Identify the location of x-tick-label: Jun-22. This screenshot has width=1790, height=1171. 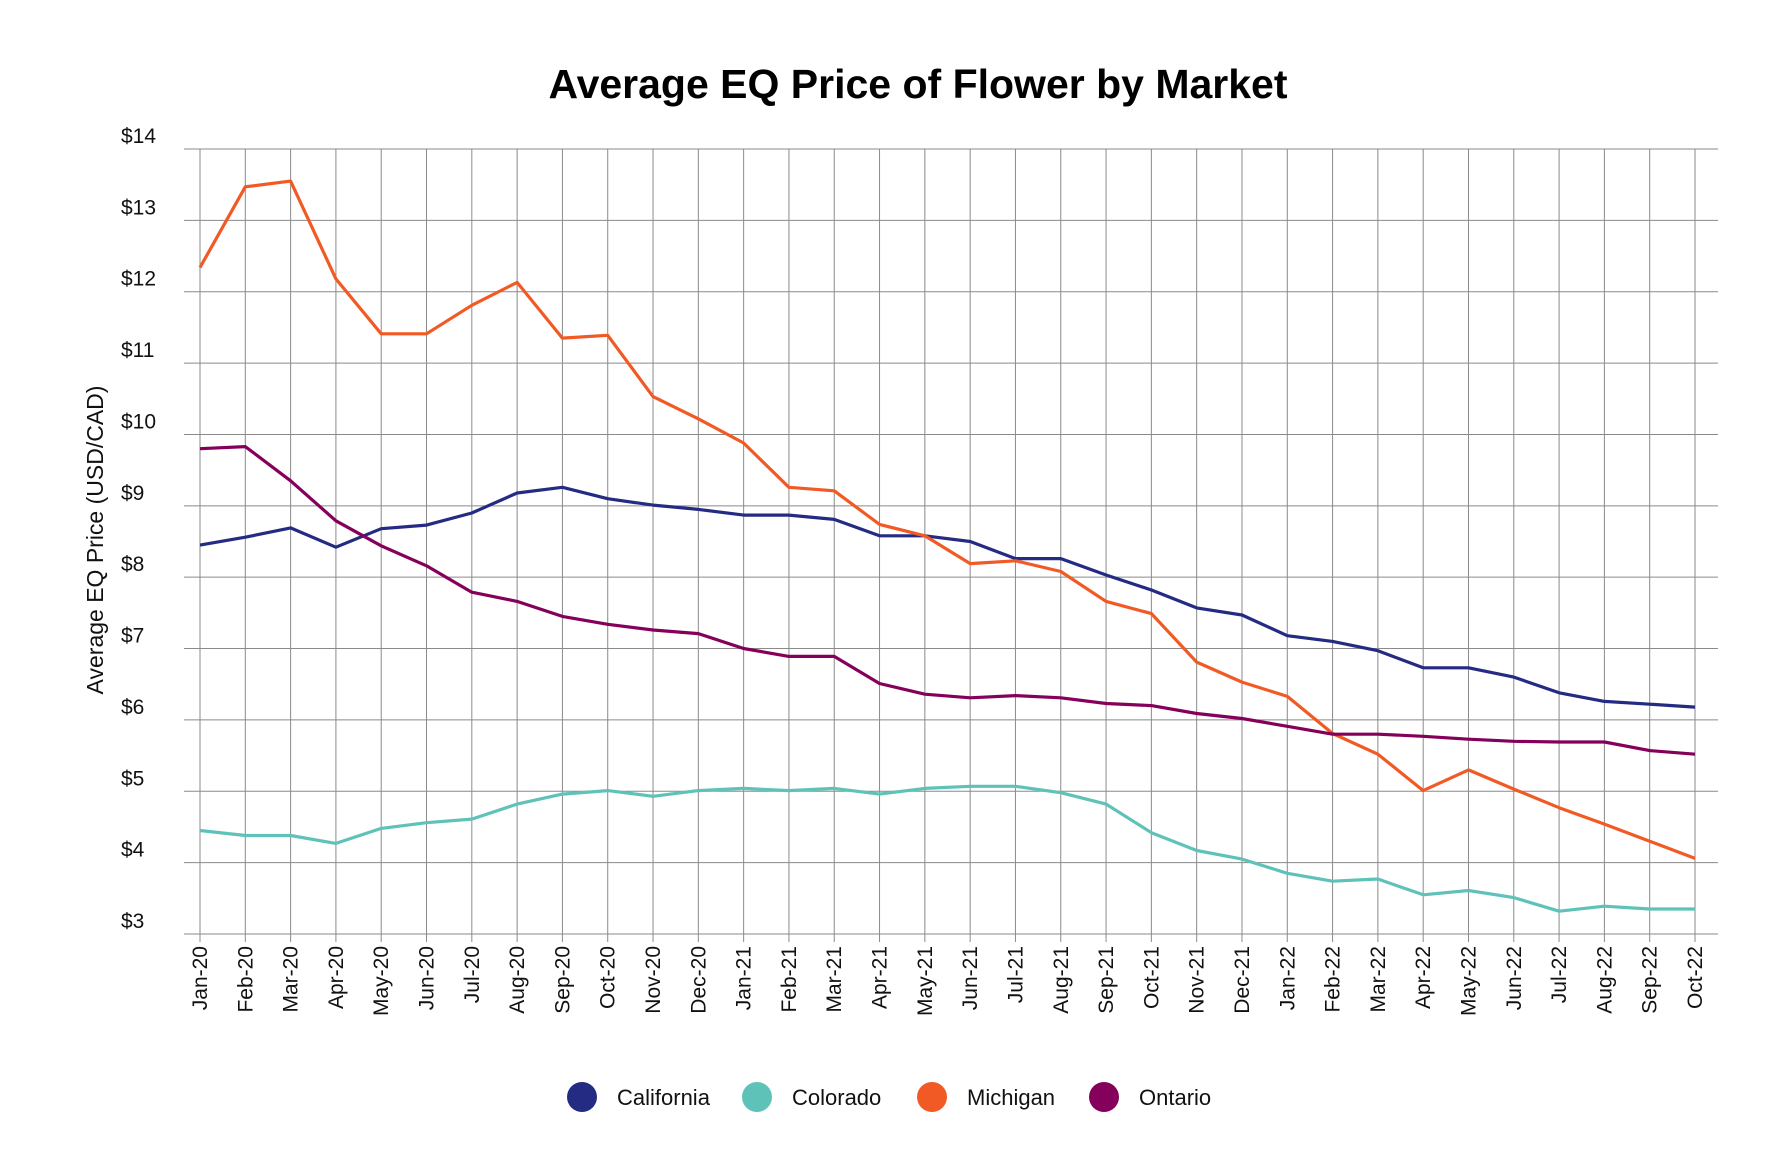
(1514, 978).